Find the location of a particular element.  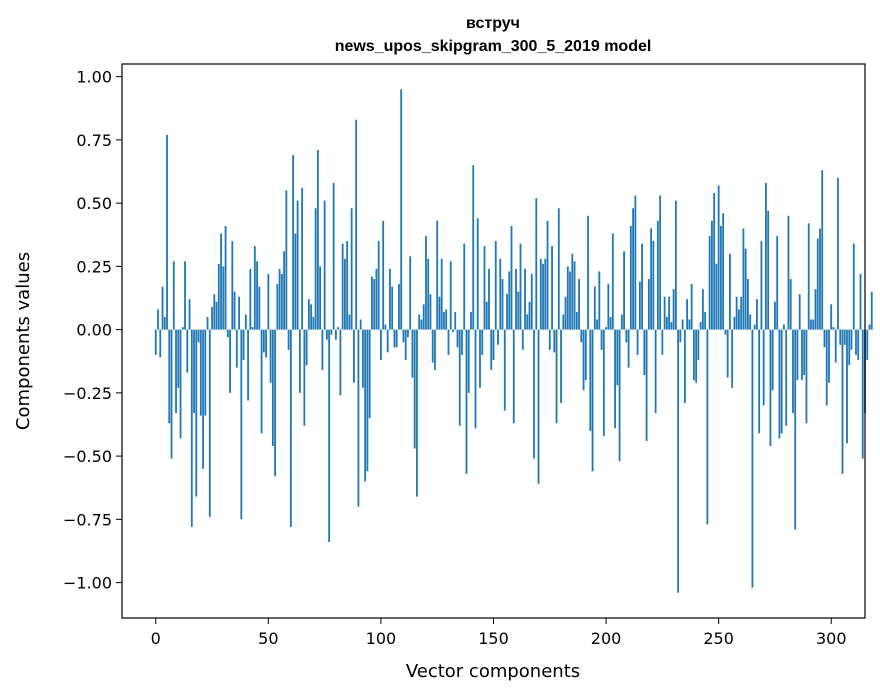

x-tick-label: 100 is located at coordinates (381, 638).